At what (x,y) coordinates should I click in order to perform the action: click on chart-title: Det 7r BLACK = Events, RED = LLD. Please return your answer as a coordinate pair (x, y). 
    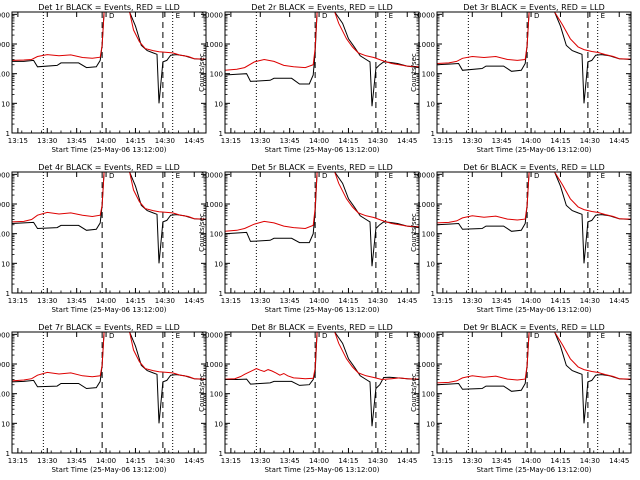
    Looking at the image, I should click on (109, 327).